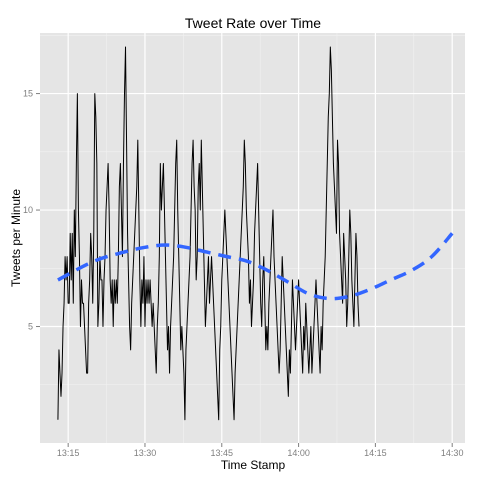 Image resolution: width=480 pixels, height=480 pixels. What do you see at coordinates (253, 465) in the screenshot?
I see `x-axis-label: Time Stamp` at bounding box center [253, 465].